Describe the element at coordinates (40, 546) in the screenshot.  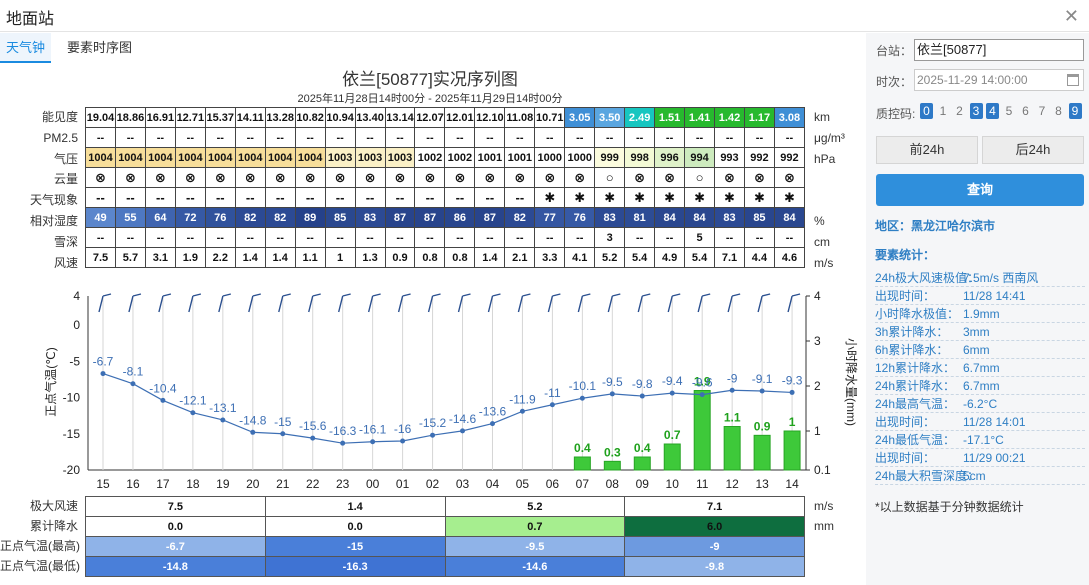
I see `summary-row-label: 正点气温(最高)` at that location.